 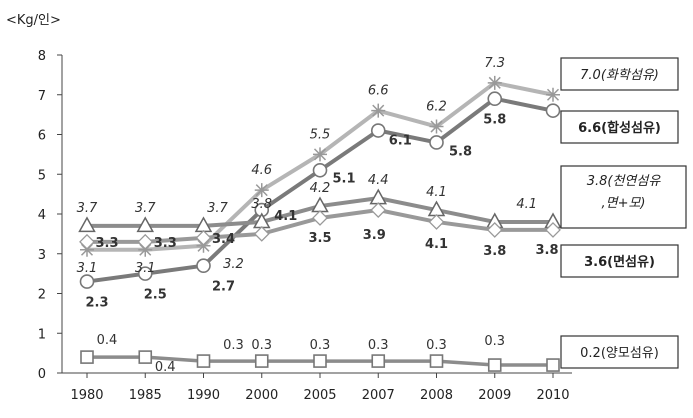 I want to click on x-tick-label: 1985, so click(x=145, y=395).